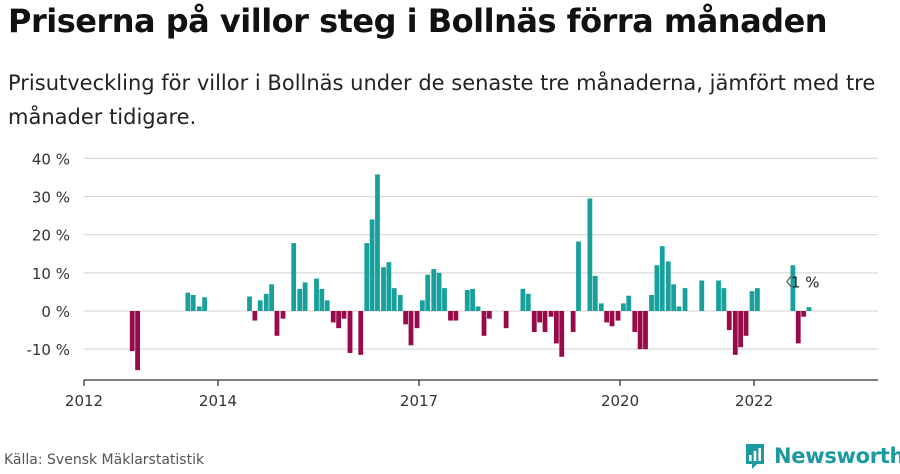 This screenshot has height=474, width=900. What do you see at coordinates (620, 401) in the screenshot?
I see `x-tick-label: 2020` at bounding box center [620, 401].